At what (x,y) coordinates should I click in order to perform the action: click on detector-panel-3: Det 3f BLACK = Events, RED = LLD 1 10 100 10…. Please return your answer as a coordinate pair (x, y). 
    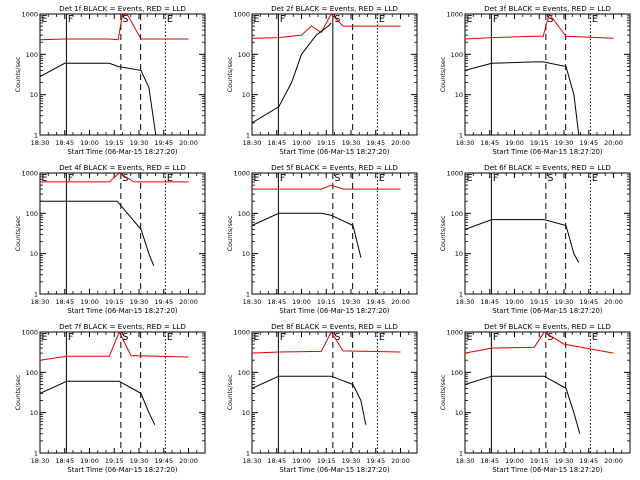
    Looking at the image, I should click on (535, 80).